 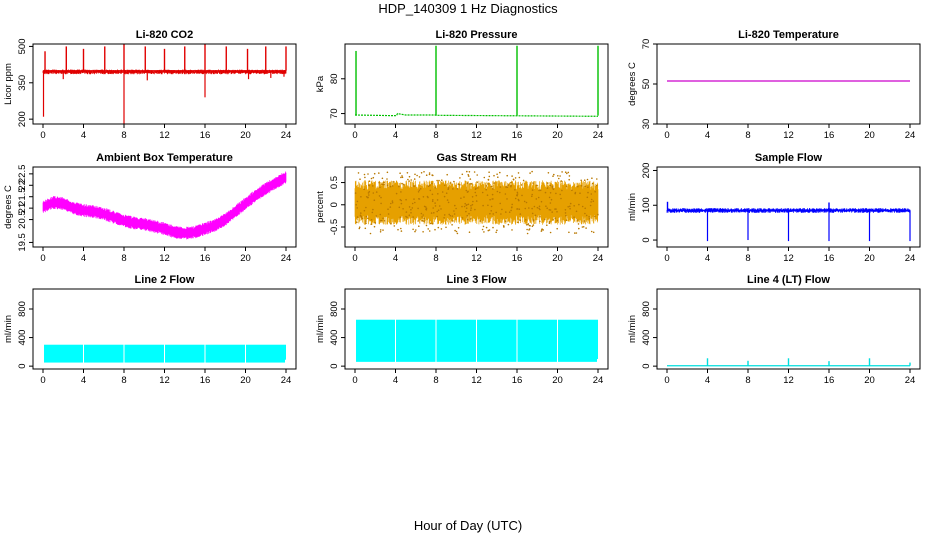 I want to click on y-tick-label: 21.5, so click(x=22, y=196).